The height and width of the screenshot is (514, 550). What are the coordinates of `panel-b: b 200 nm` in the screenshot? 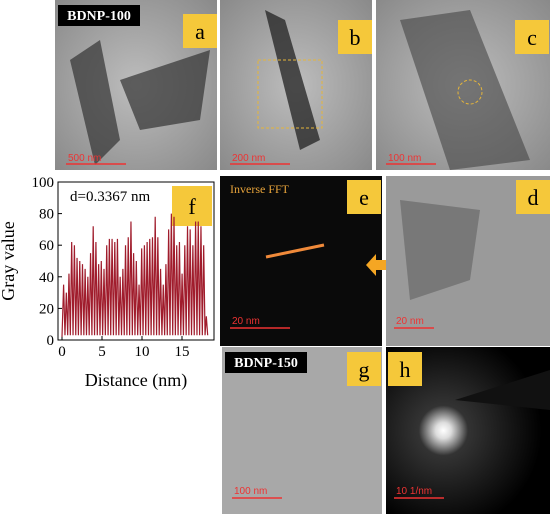 It's located at (296, 85).